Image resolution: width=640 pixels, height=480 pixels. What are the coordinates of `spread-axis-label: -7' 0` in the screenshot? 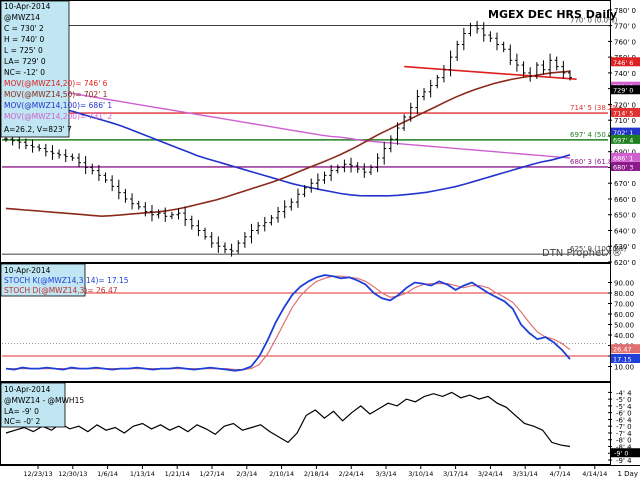 It's located at (624, 427).